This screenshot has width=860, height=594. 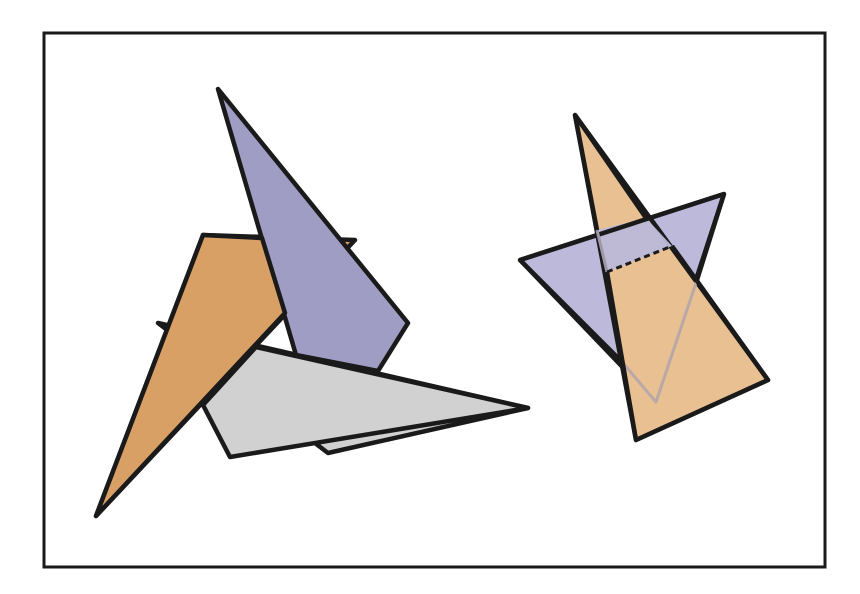 What do you see at coordinates (602, 251) in the screenshot?
I see `right-orange-hidden-edge` at bounding box center [602, 251].